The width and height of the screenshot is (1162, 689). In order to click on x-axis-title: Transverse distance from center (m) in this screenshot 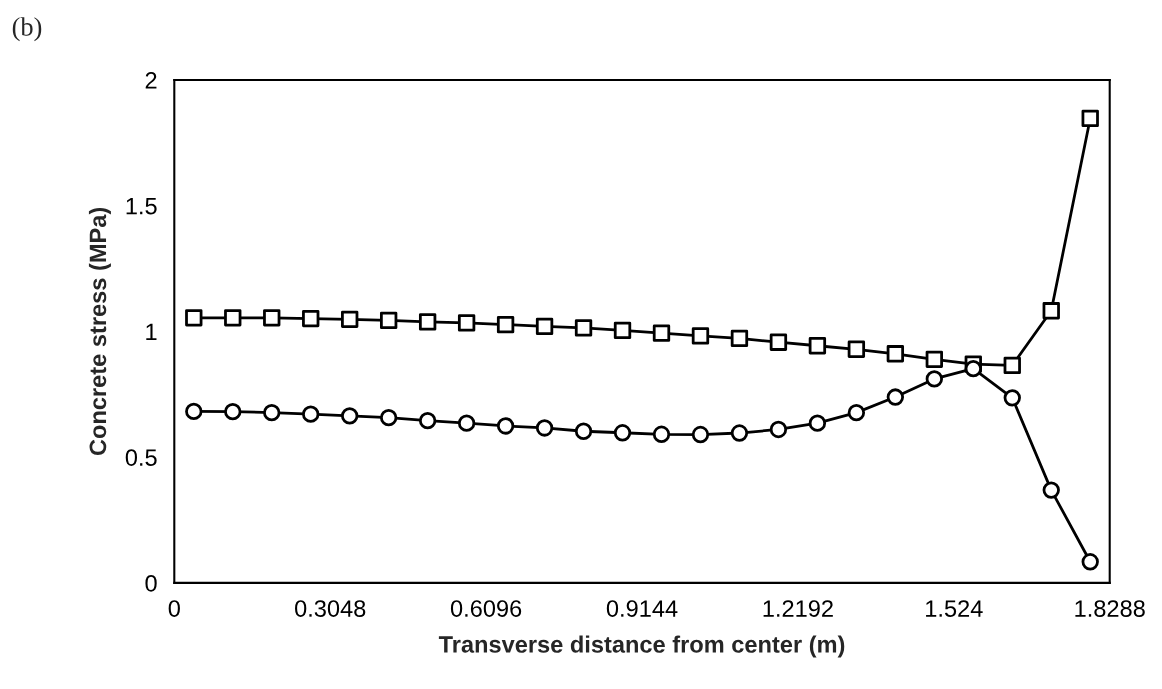, I will do `click(641, 646)`.